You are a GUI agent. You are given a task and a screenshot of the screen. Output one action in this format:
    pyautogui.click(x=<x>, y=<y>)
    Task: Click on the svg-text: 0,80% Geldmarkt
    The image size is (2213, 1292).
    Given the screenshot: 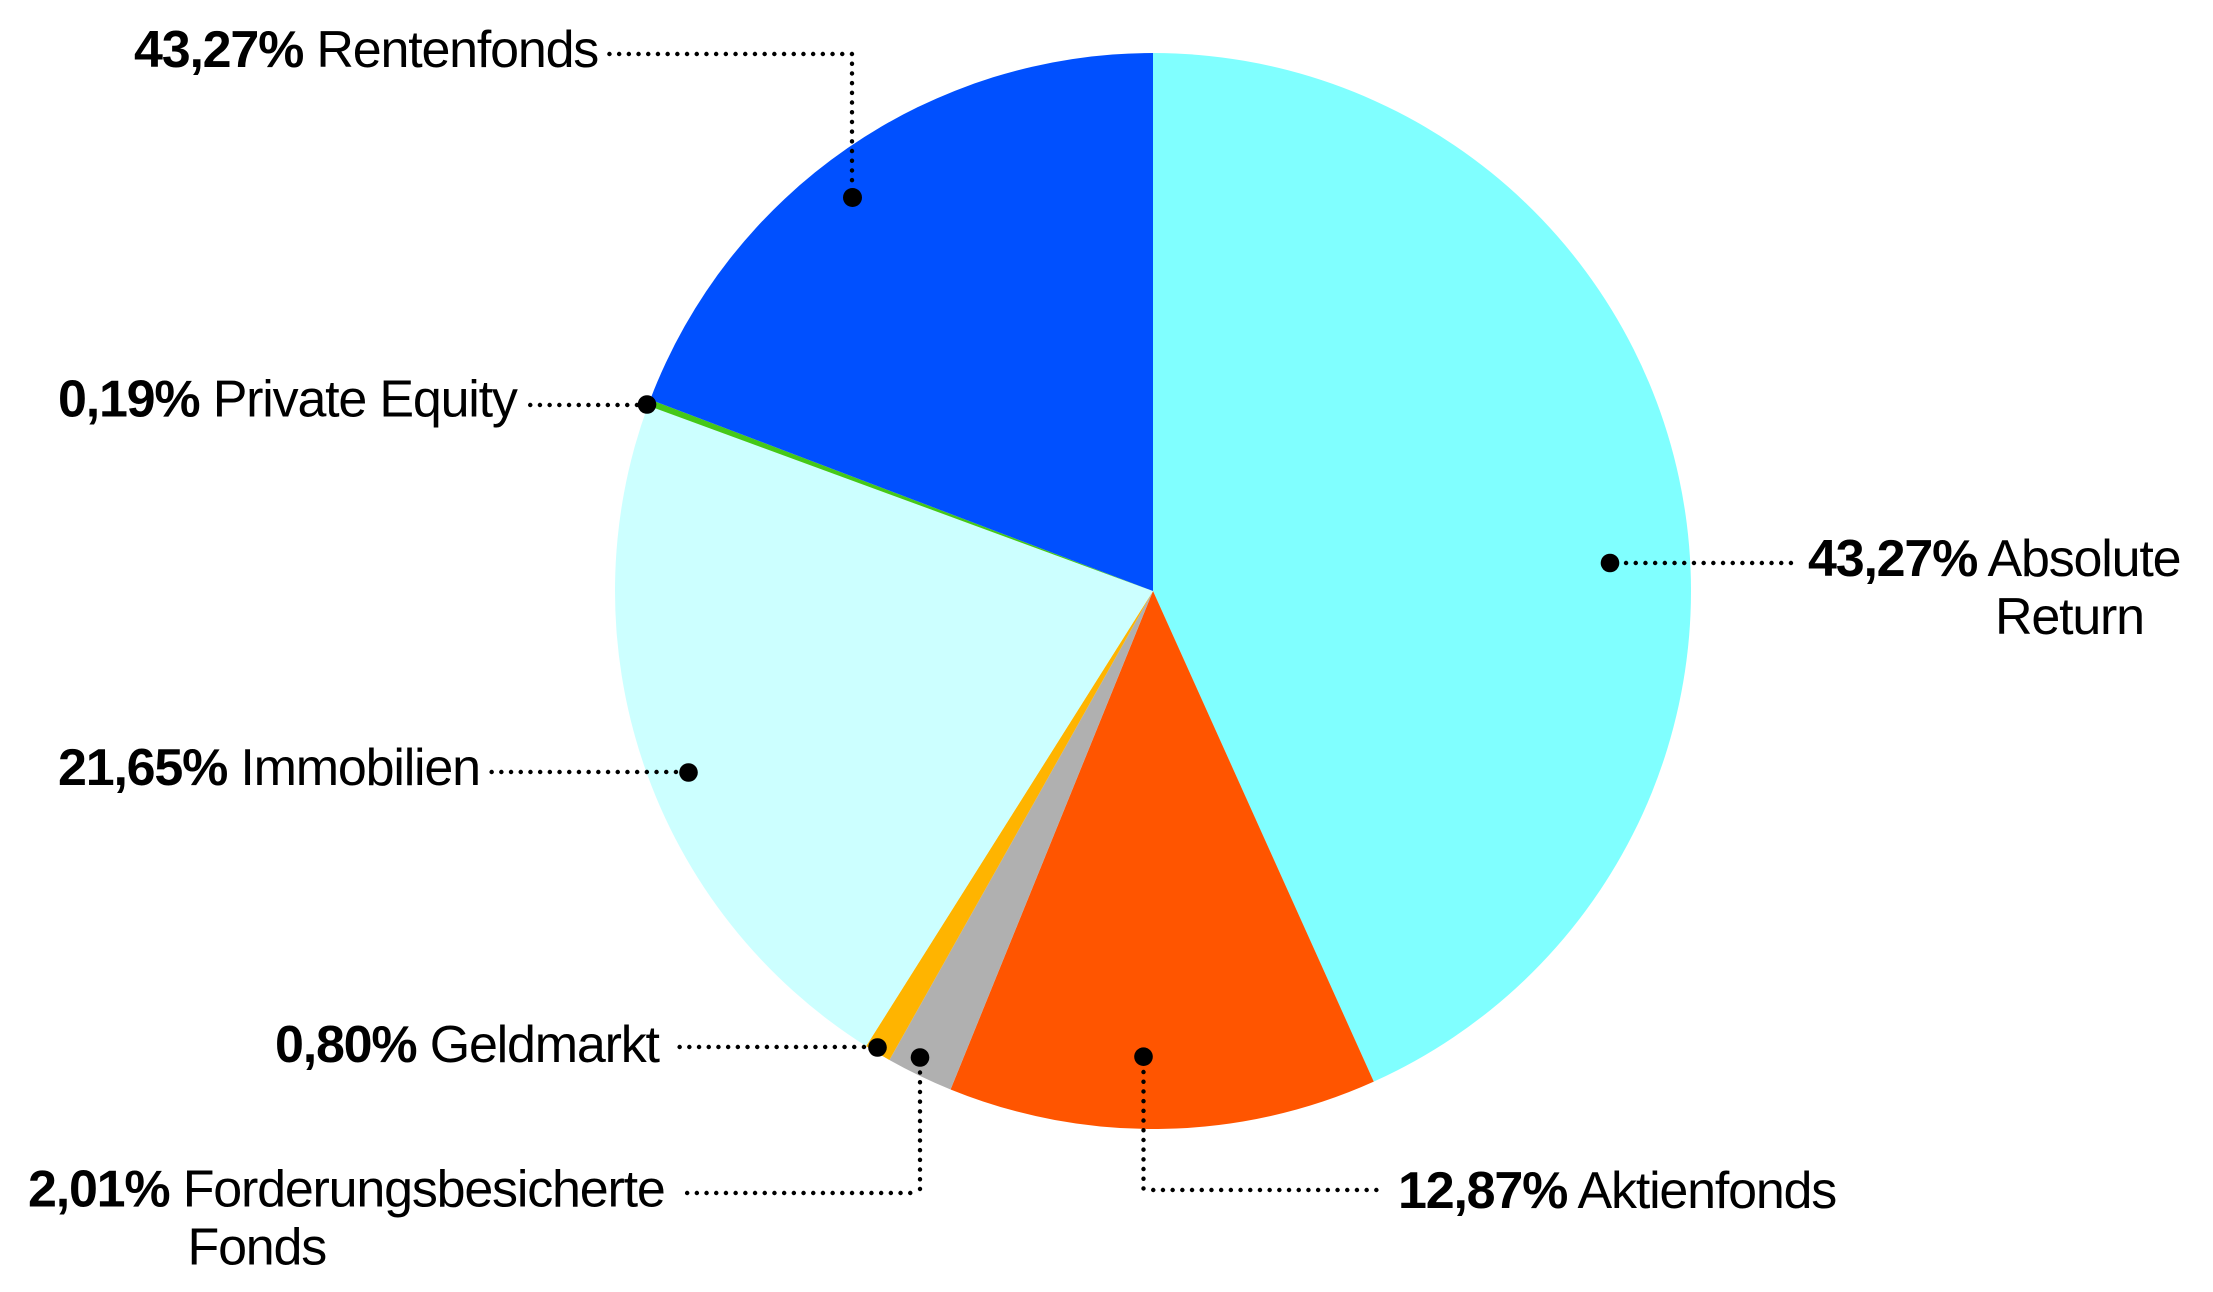 What is the action you would take?
    pyautogui.click(x=467, y=1045)
    